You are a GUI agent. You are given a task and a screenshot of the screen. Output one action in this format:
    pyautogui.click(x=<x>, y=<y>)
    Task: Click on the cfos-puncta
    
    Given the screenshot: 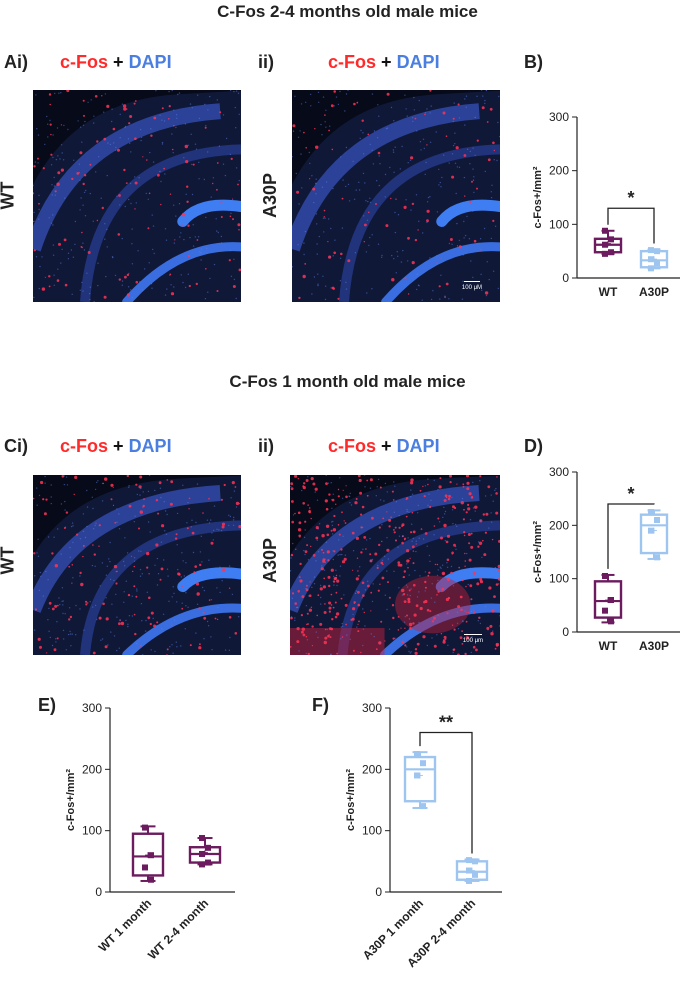 What is the action you would take?
    pyautogui.click(x=395, y=565)
    